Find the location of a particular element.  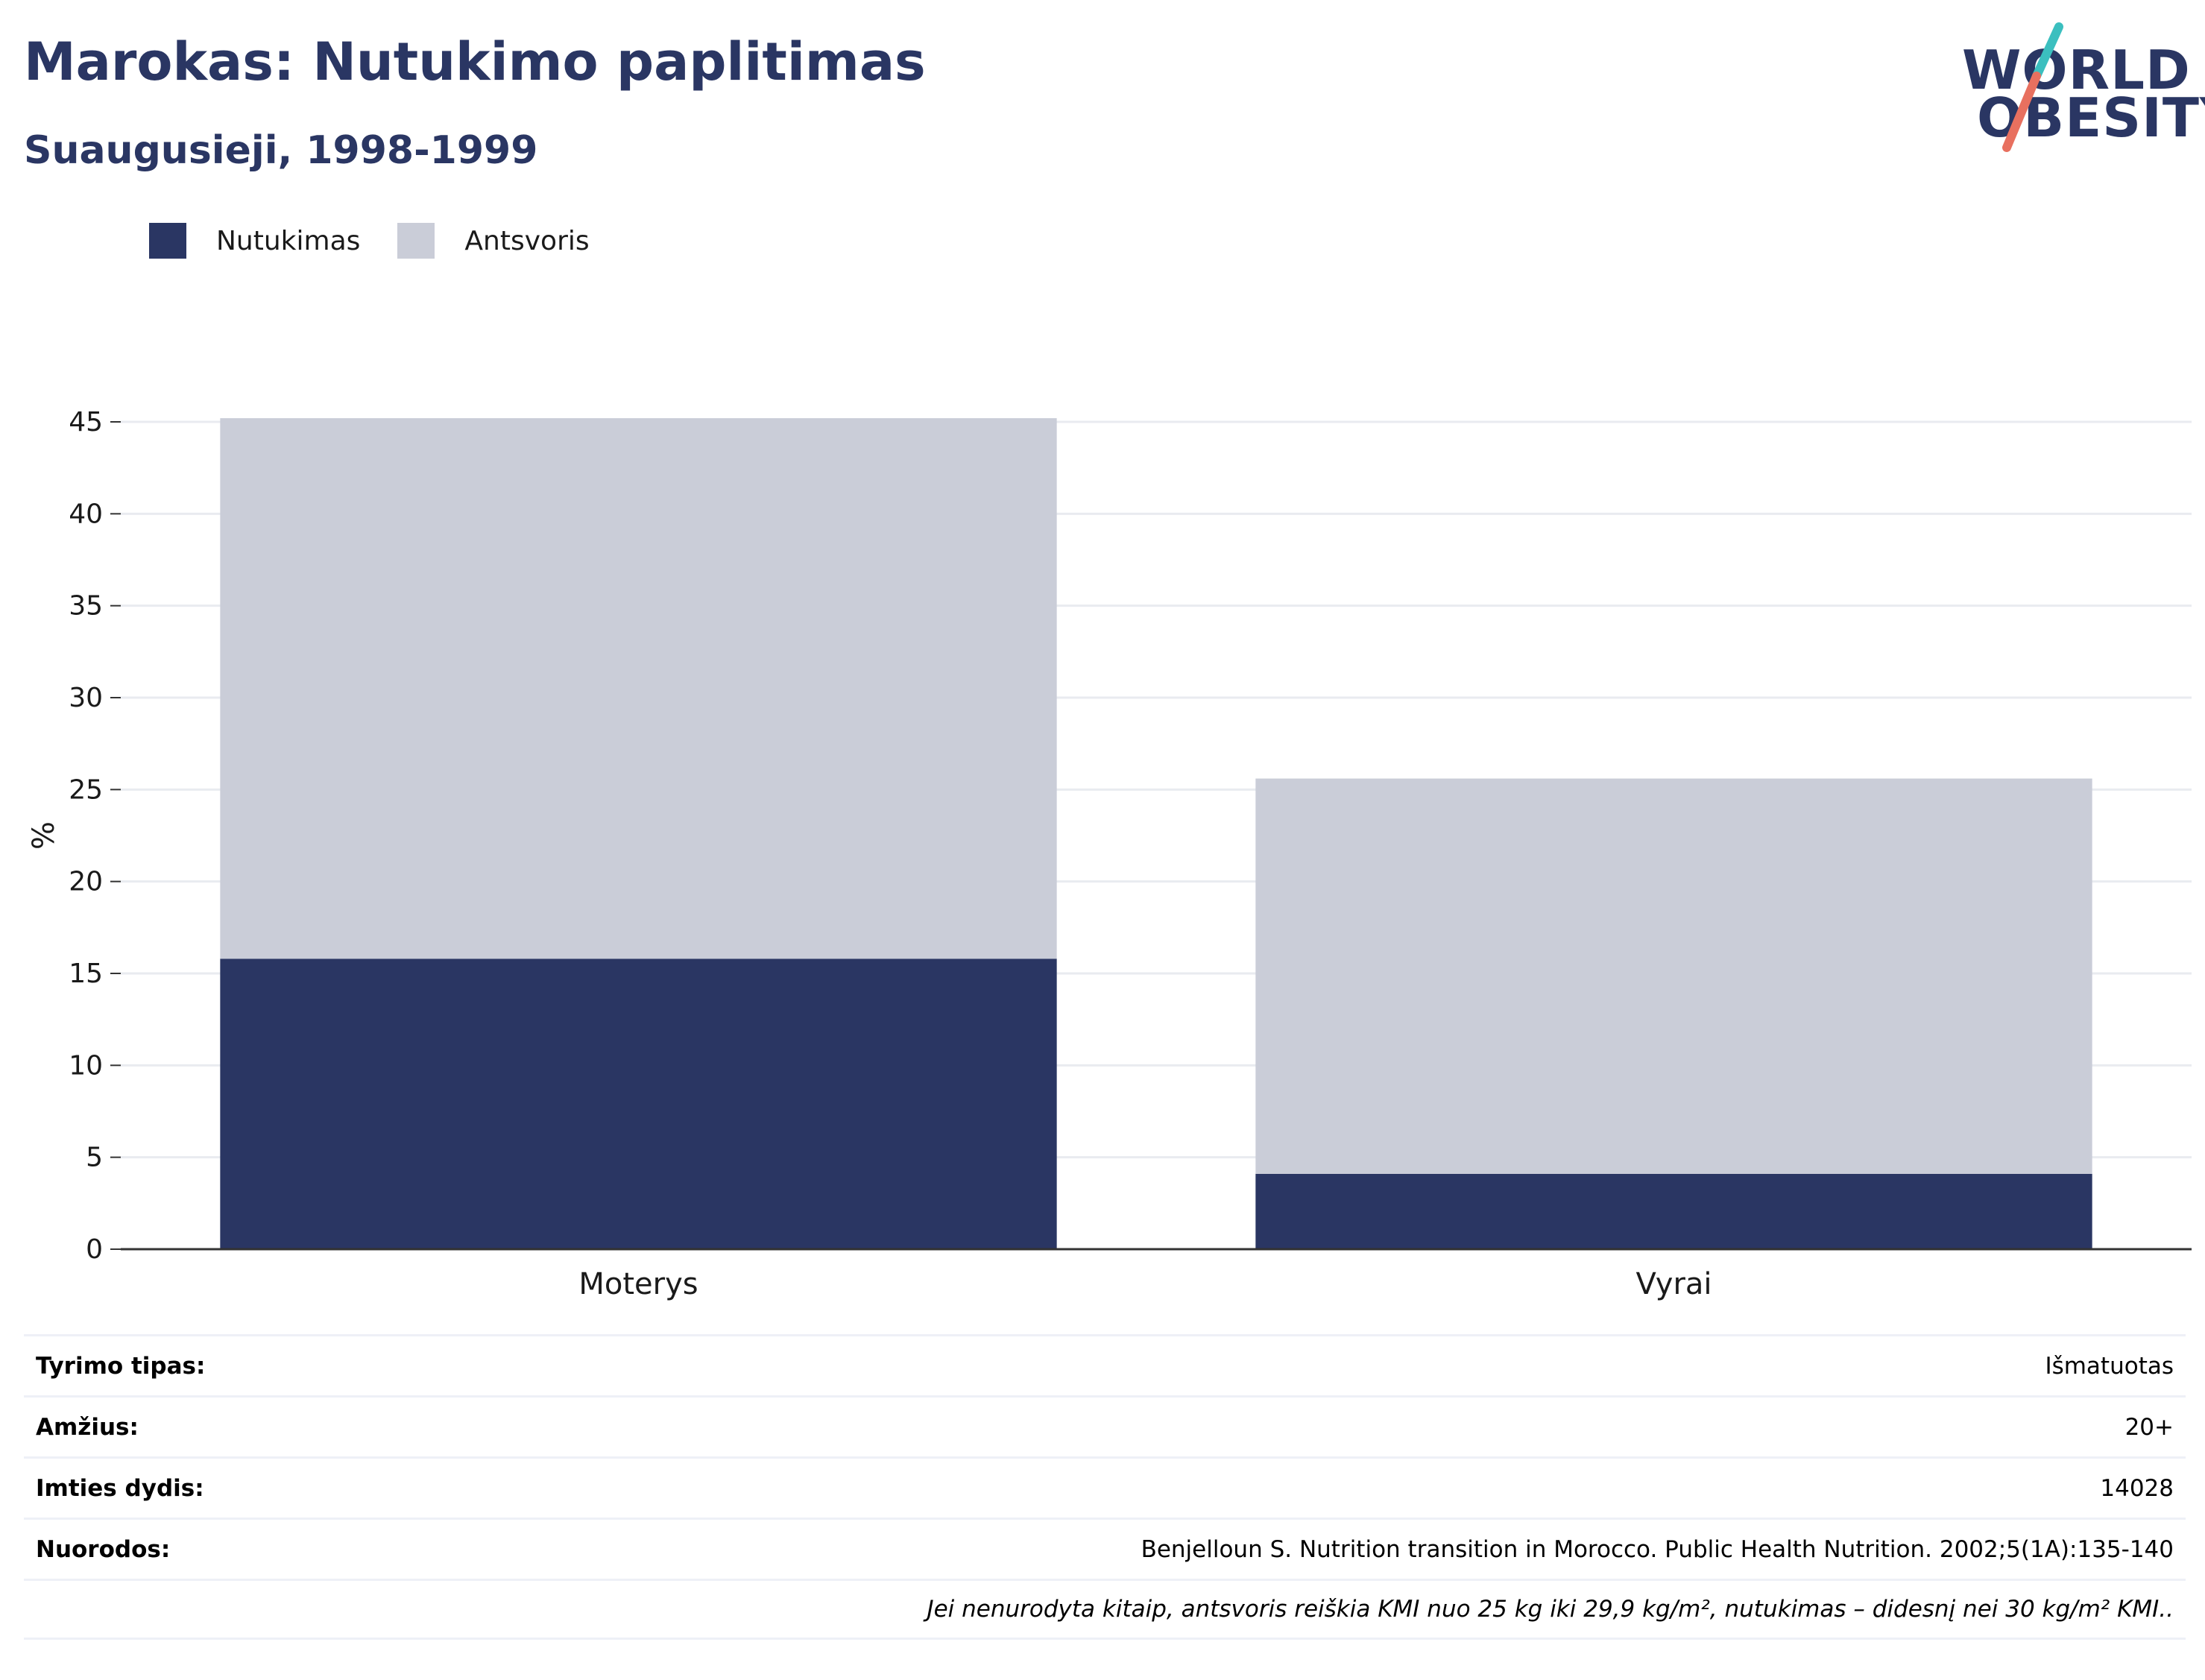

legend-label-nutukimas: Nutukimas is located at coordinates (288, 240).